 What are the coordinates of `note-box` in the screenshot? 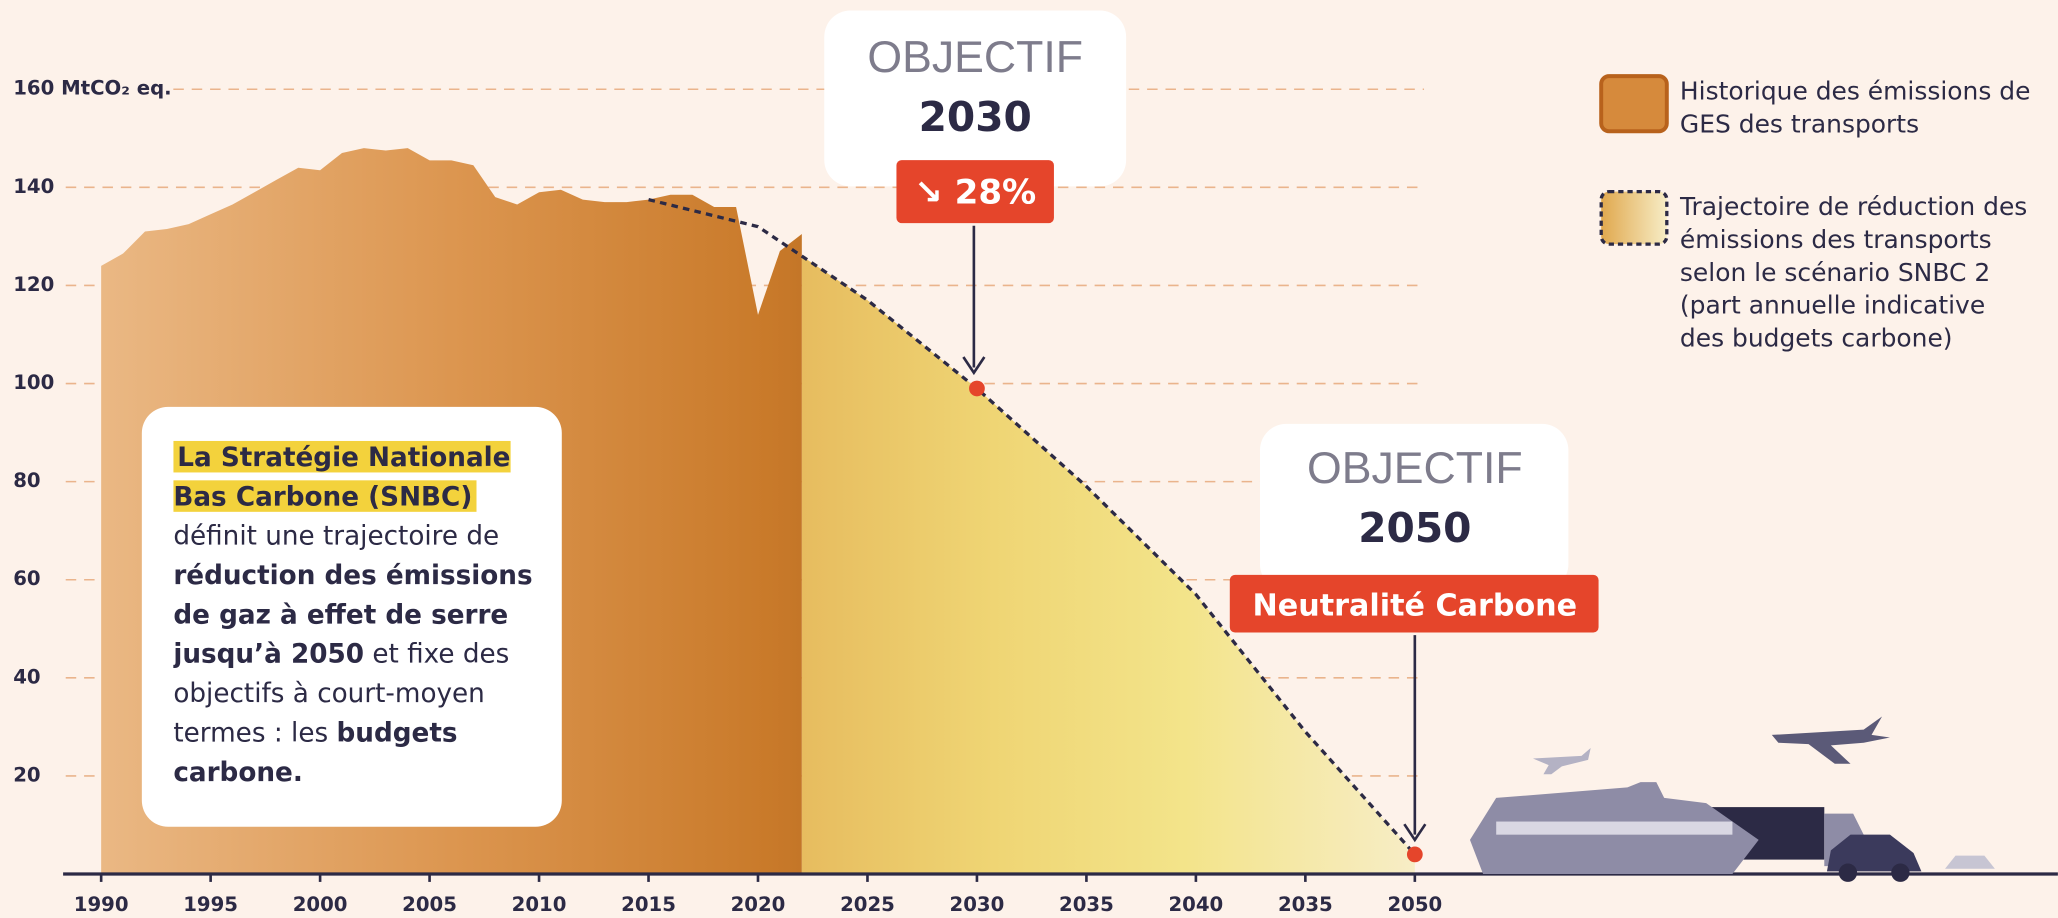 It's located at (351, 616).